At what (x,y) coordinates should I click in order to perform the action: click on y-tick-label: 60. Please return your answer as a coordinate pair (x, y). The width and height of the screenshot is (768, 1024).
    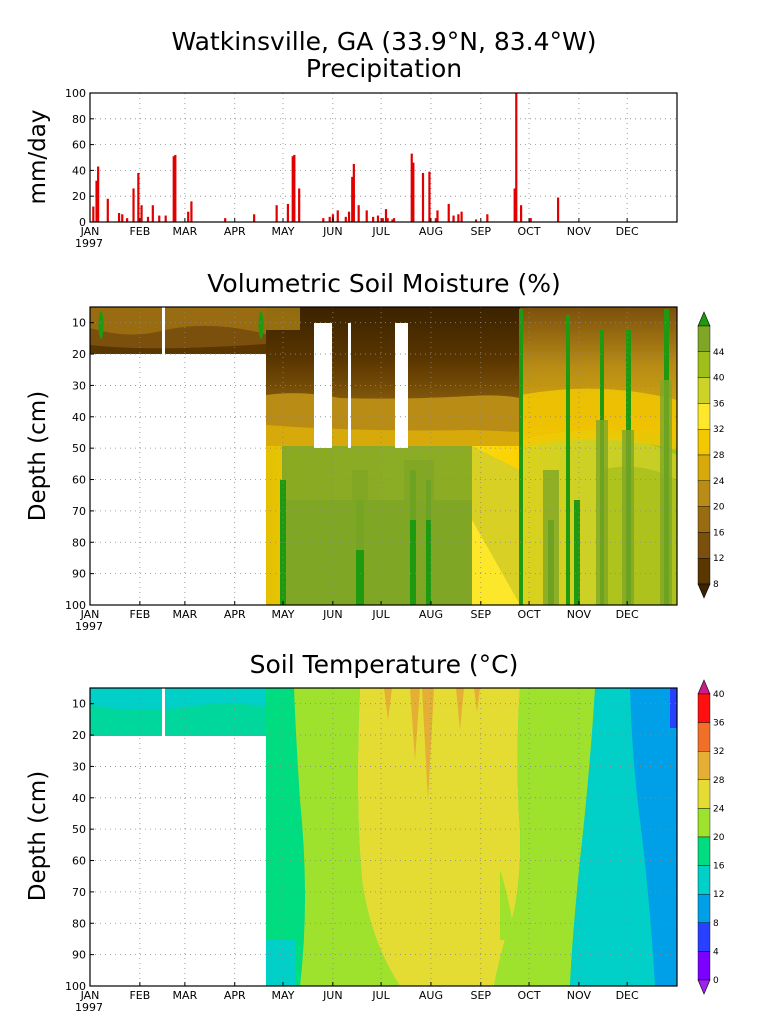
    Looking at the image, I should click on (79, 861).